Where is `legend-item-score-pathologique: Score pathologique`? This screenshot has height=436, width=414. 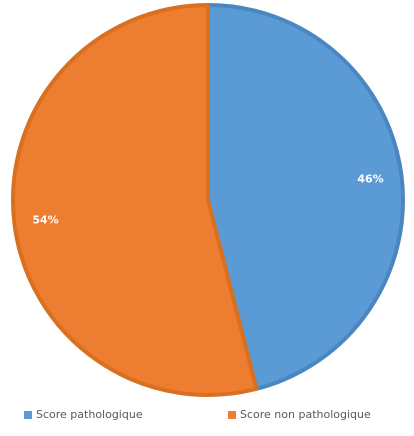 legend-item-score-pathologique: Score pathologique is located at coordinates (83, 414).